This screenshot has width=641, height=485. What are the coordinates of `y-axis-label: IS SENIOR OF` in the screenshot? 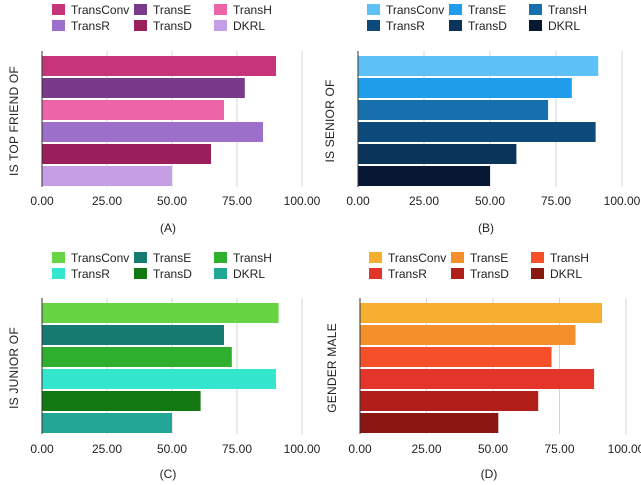 It's located at (330, 120).